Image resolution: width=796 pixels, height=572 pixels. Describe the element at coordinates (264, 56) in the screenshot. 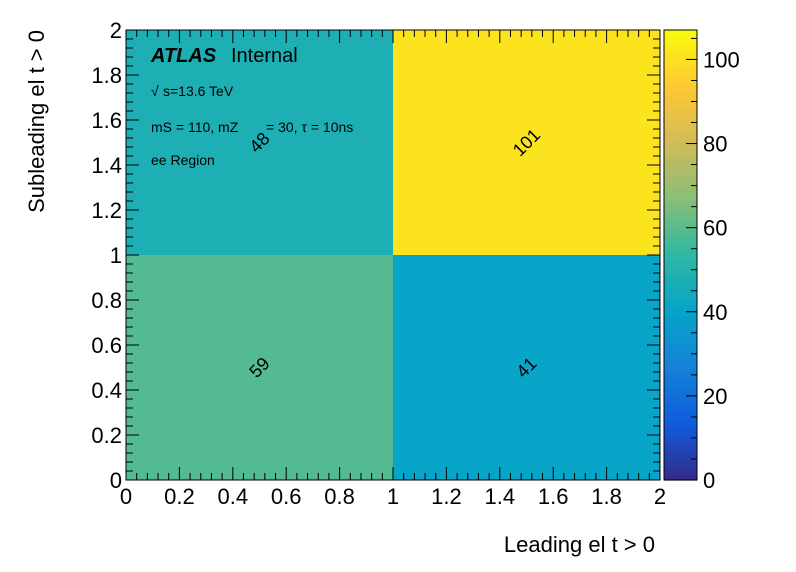

I see `internal-label: Internal` at that location.